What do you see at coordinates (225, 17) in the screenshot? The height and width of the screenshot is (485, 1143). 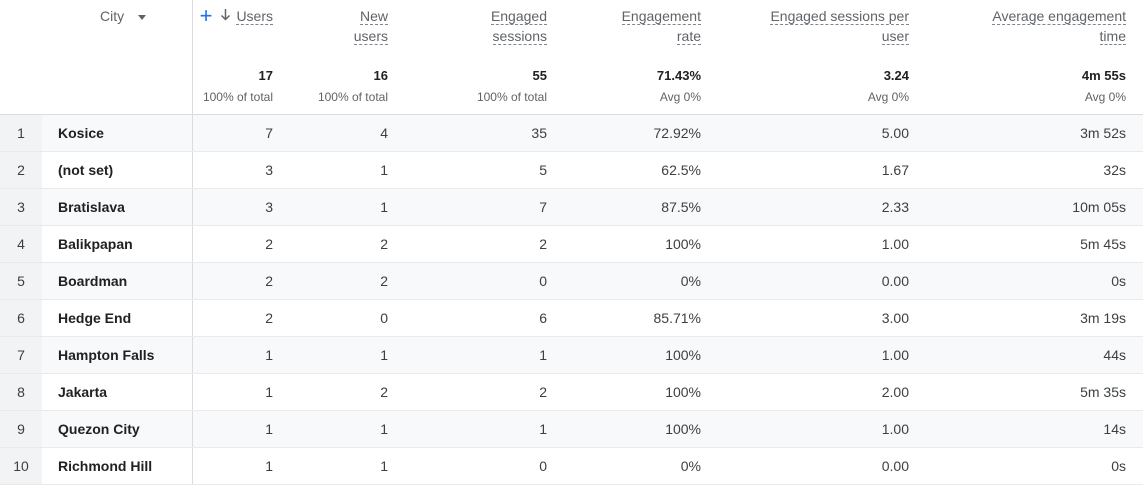 I see `arrow-down-icon` at bounding box center [225, 17].